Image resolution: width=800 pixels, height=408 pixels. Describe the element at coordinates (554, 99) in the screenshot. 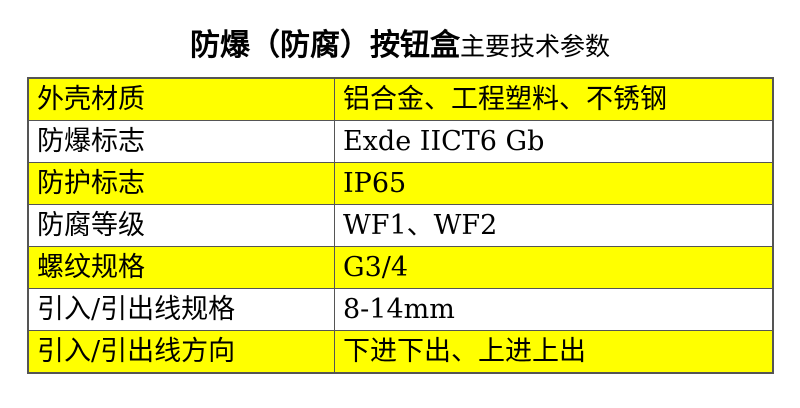

I see `spec-value: 铝合金、工程塑料、不锈钢` at that location.